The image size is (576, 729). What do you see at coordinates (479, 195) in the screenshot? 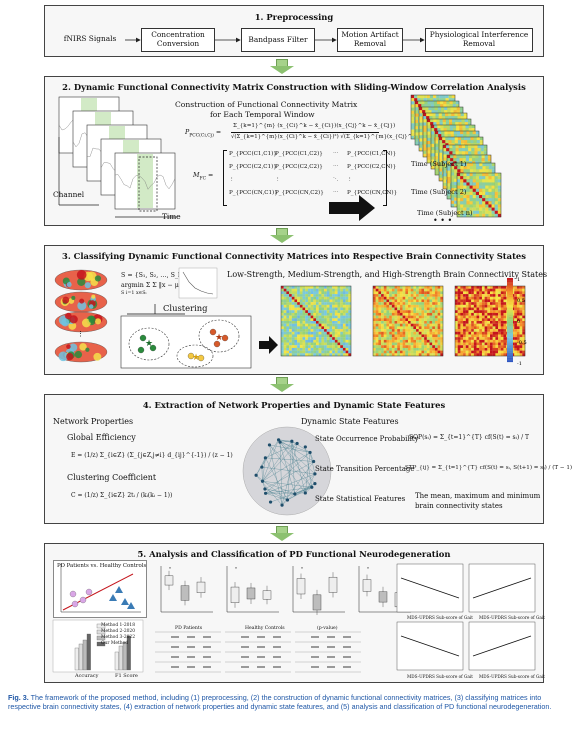
I see `dfc-matrix` at bounding box center [479, 195].